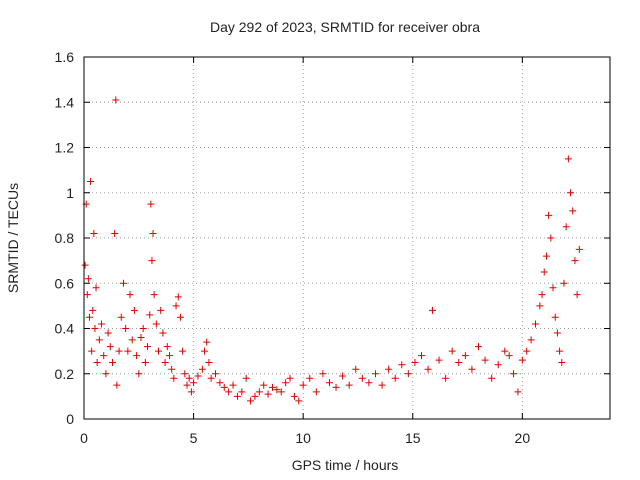  What do you see at coordinates (13, 238) in the screenshot?
I see `y-axis-label: SRMTID / TECUs` at bounding box center [13, 238].